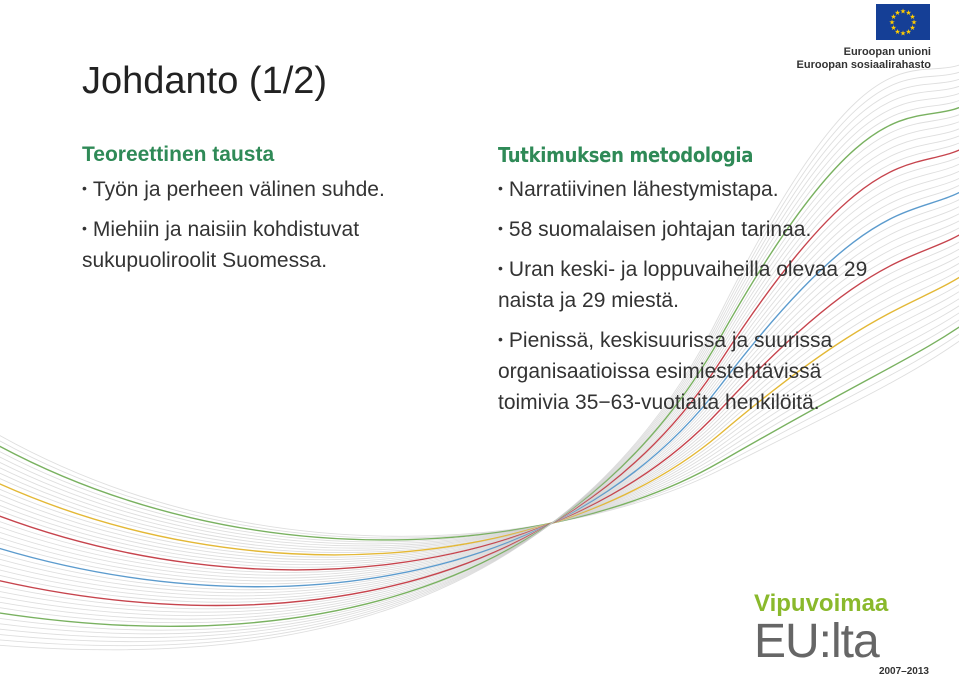 The image size is (959, 694). What do you see at coordinates (903, 22) in the screenshot?
I see `eu-flag-icon: ★ ★ ★ ★ ★ ★ ★ ★ ★ ★ ★ ★` at bounding box center [903, 22].